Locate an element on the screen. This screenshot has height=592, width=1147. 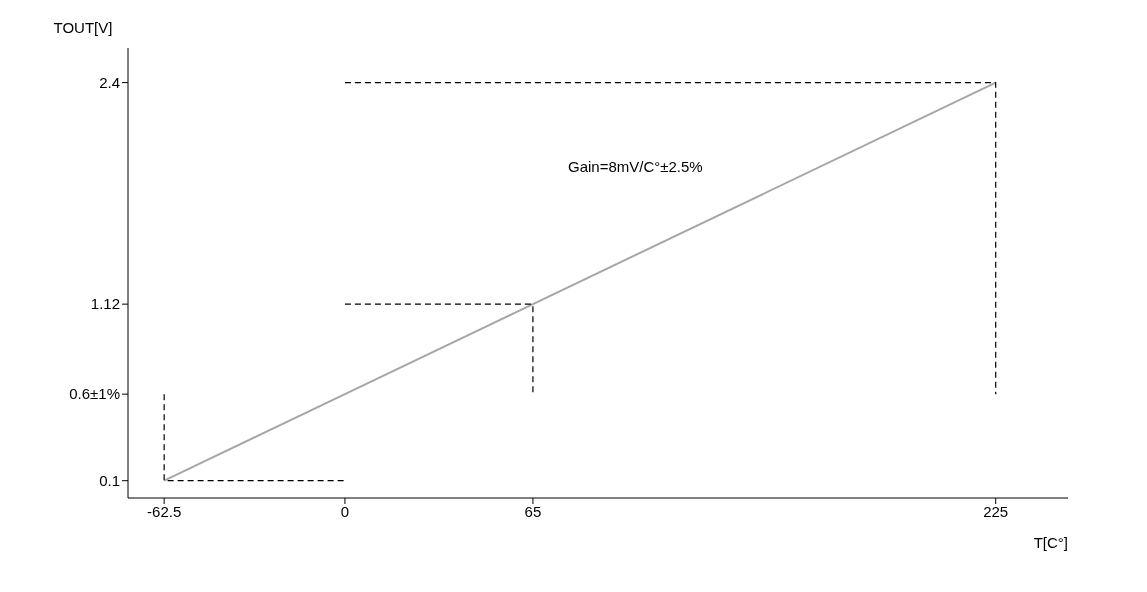
y-tick-label: 1.12 is located at coordinates (105, 304).